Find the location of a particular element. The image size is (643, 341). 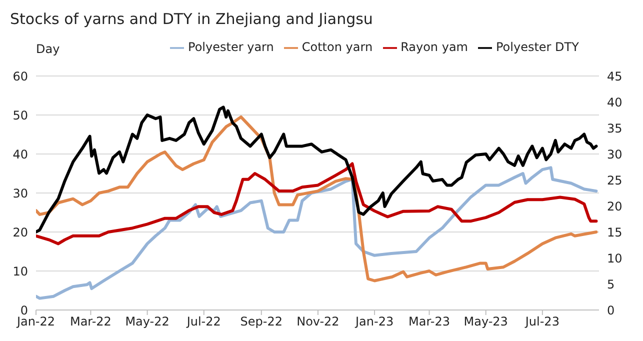

x-tick-label: May-22 is located at coordinates (147, 321).